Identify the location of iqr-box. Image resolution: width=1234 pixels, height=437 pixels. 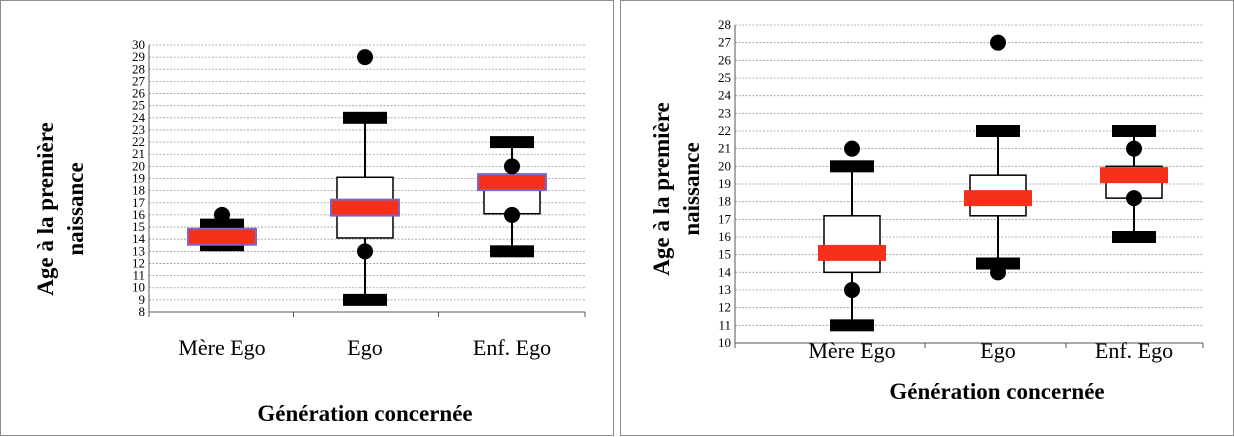
(852, 244).